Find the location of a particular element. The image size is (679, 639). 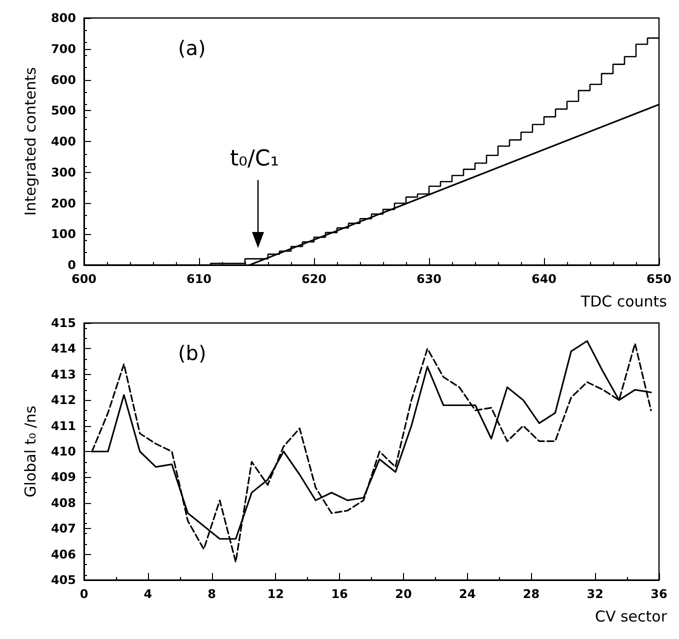

y-axis-title: Integrated contents is located at coordinates (31, 141).